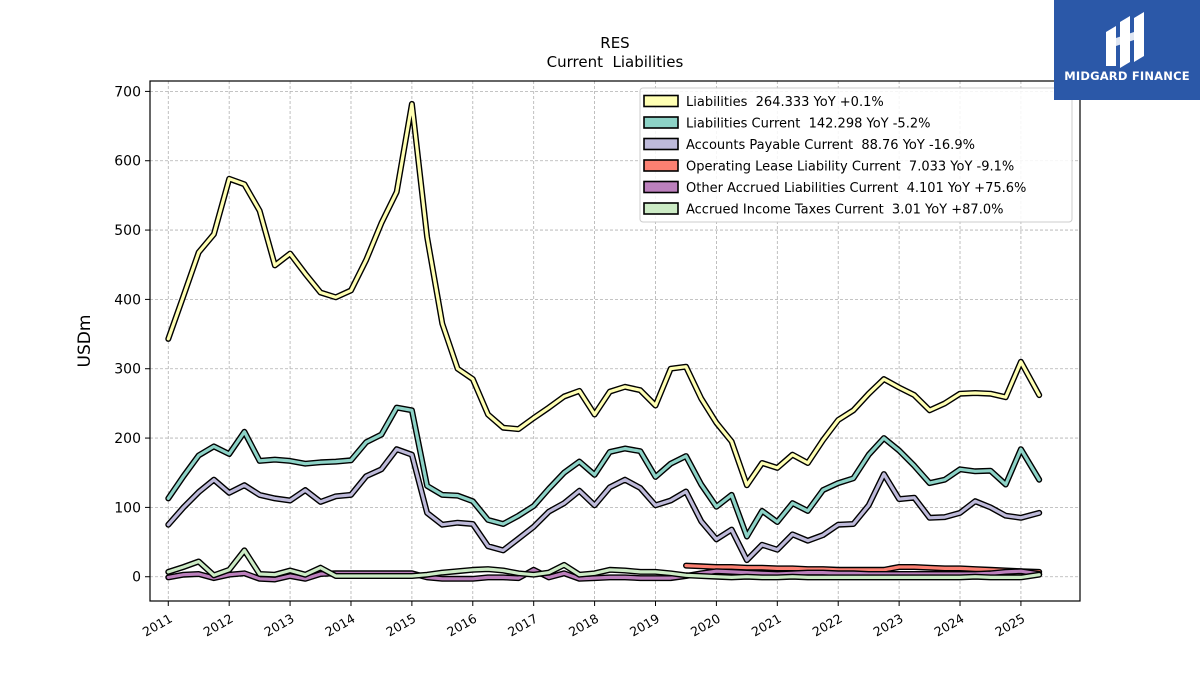  I want to click on x-tick-label: 2016, so click(461, 625).